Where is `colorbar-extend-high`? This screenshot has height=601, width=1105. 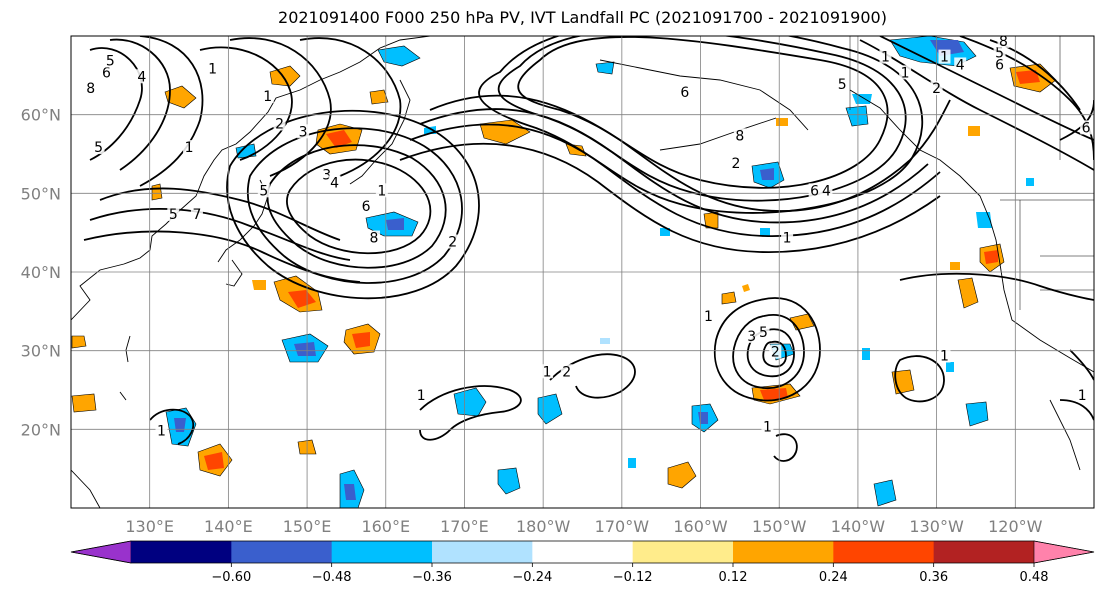
colorbar-extend-high is located at coordinates (1064, 552).